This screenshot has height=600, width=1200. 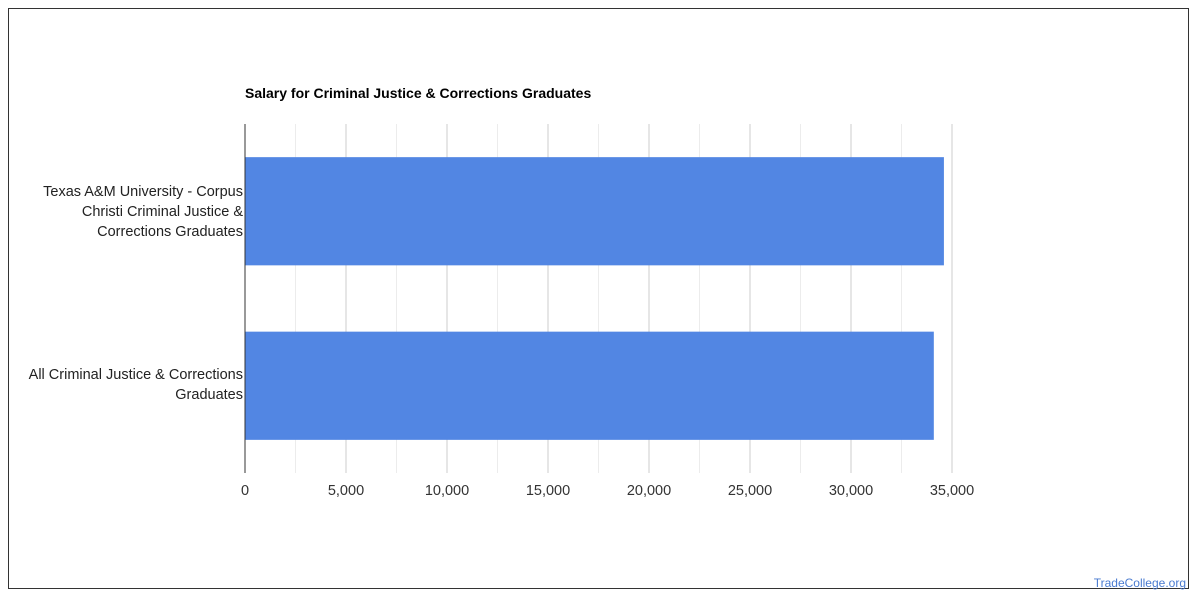 I want to click on category-label-0-line-2: Corrections Graduates, so click(x=170, y=232).